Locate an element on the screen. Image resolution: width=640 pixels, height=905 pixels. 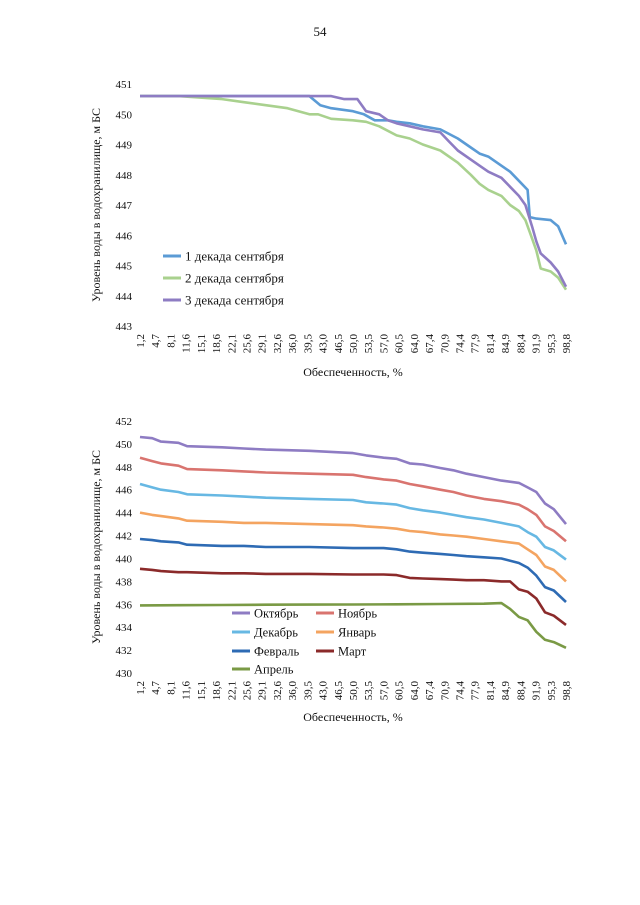
legend-label: Декабрь is located at coordinates (276, 633).